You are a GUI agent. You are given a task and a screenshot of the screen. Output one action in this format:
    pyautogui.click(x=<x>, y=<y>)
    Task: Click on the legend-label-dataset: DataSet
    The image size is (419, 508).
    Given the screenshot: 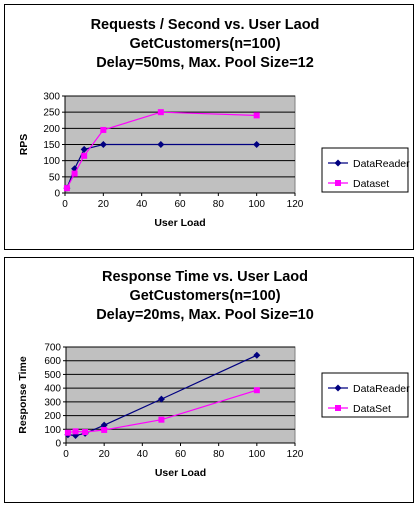 What is the action you would take?
    pyautogui.click(x=372, y=409)
    